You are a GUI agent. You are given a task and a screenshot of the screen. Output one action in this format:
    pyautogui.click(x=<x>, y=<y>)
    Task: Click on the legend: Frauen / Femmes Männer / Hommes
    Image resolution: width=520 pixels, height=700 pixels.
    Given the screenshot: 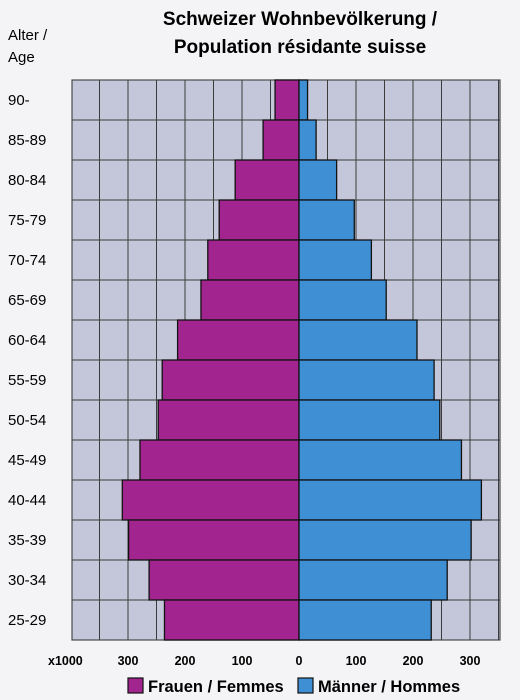 What is the action you would take?
    pyautogui.click(x=293, y=686)
    